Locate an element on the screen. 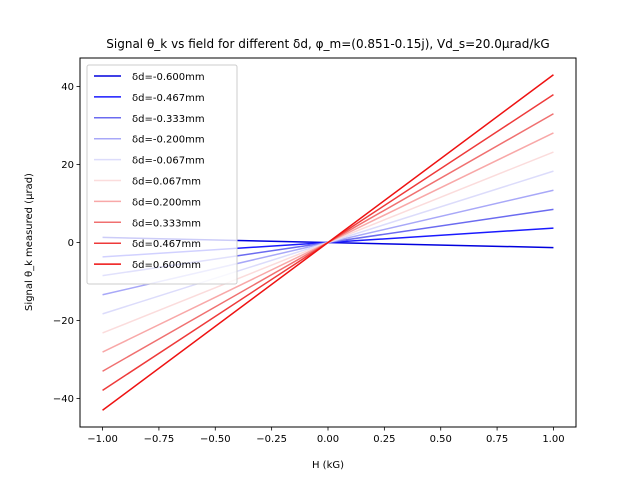 Image resolution: width=640 pixels, height=480 pixels. legend-box is located at coordinates (162, 174).